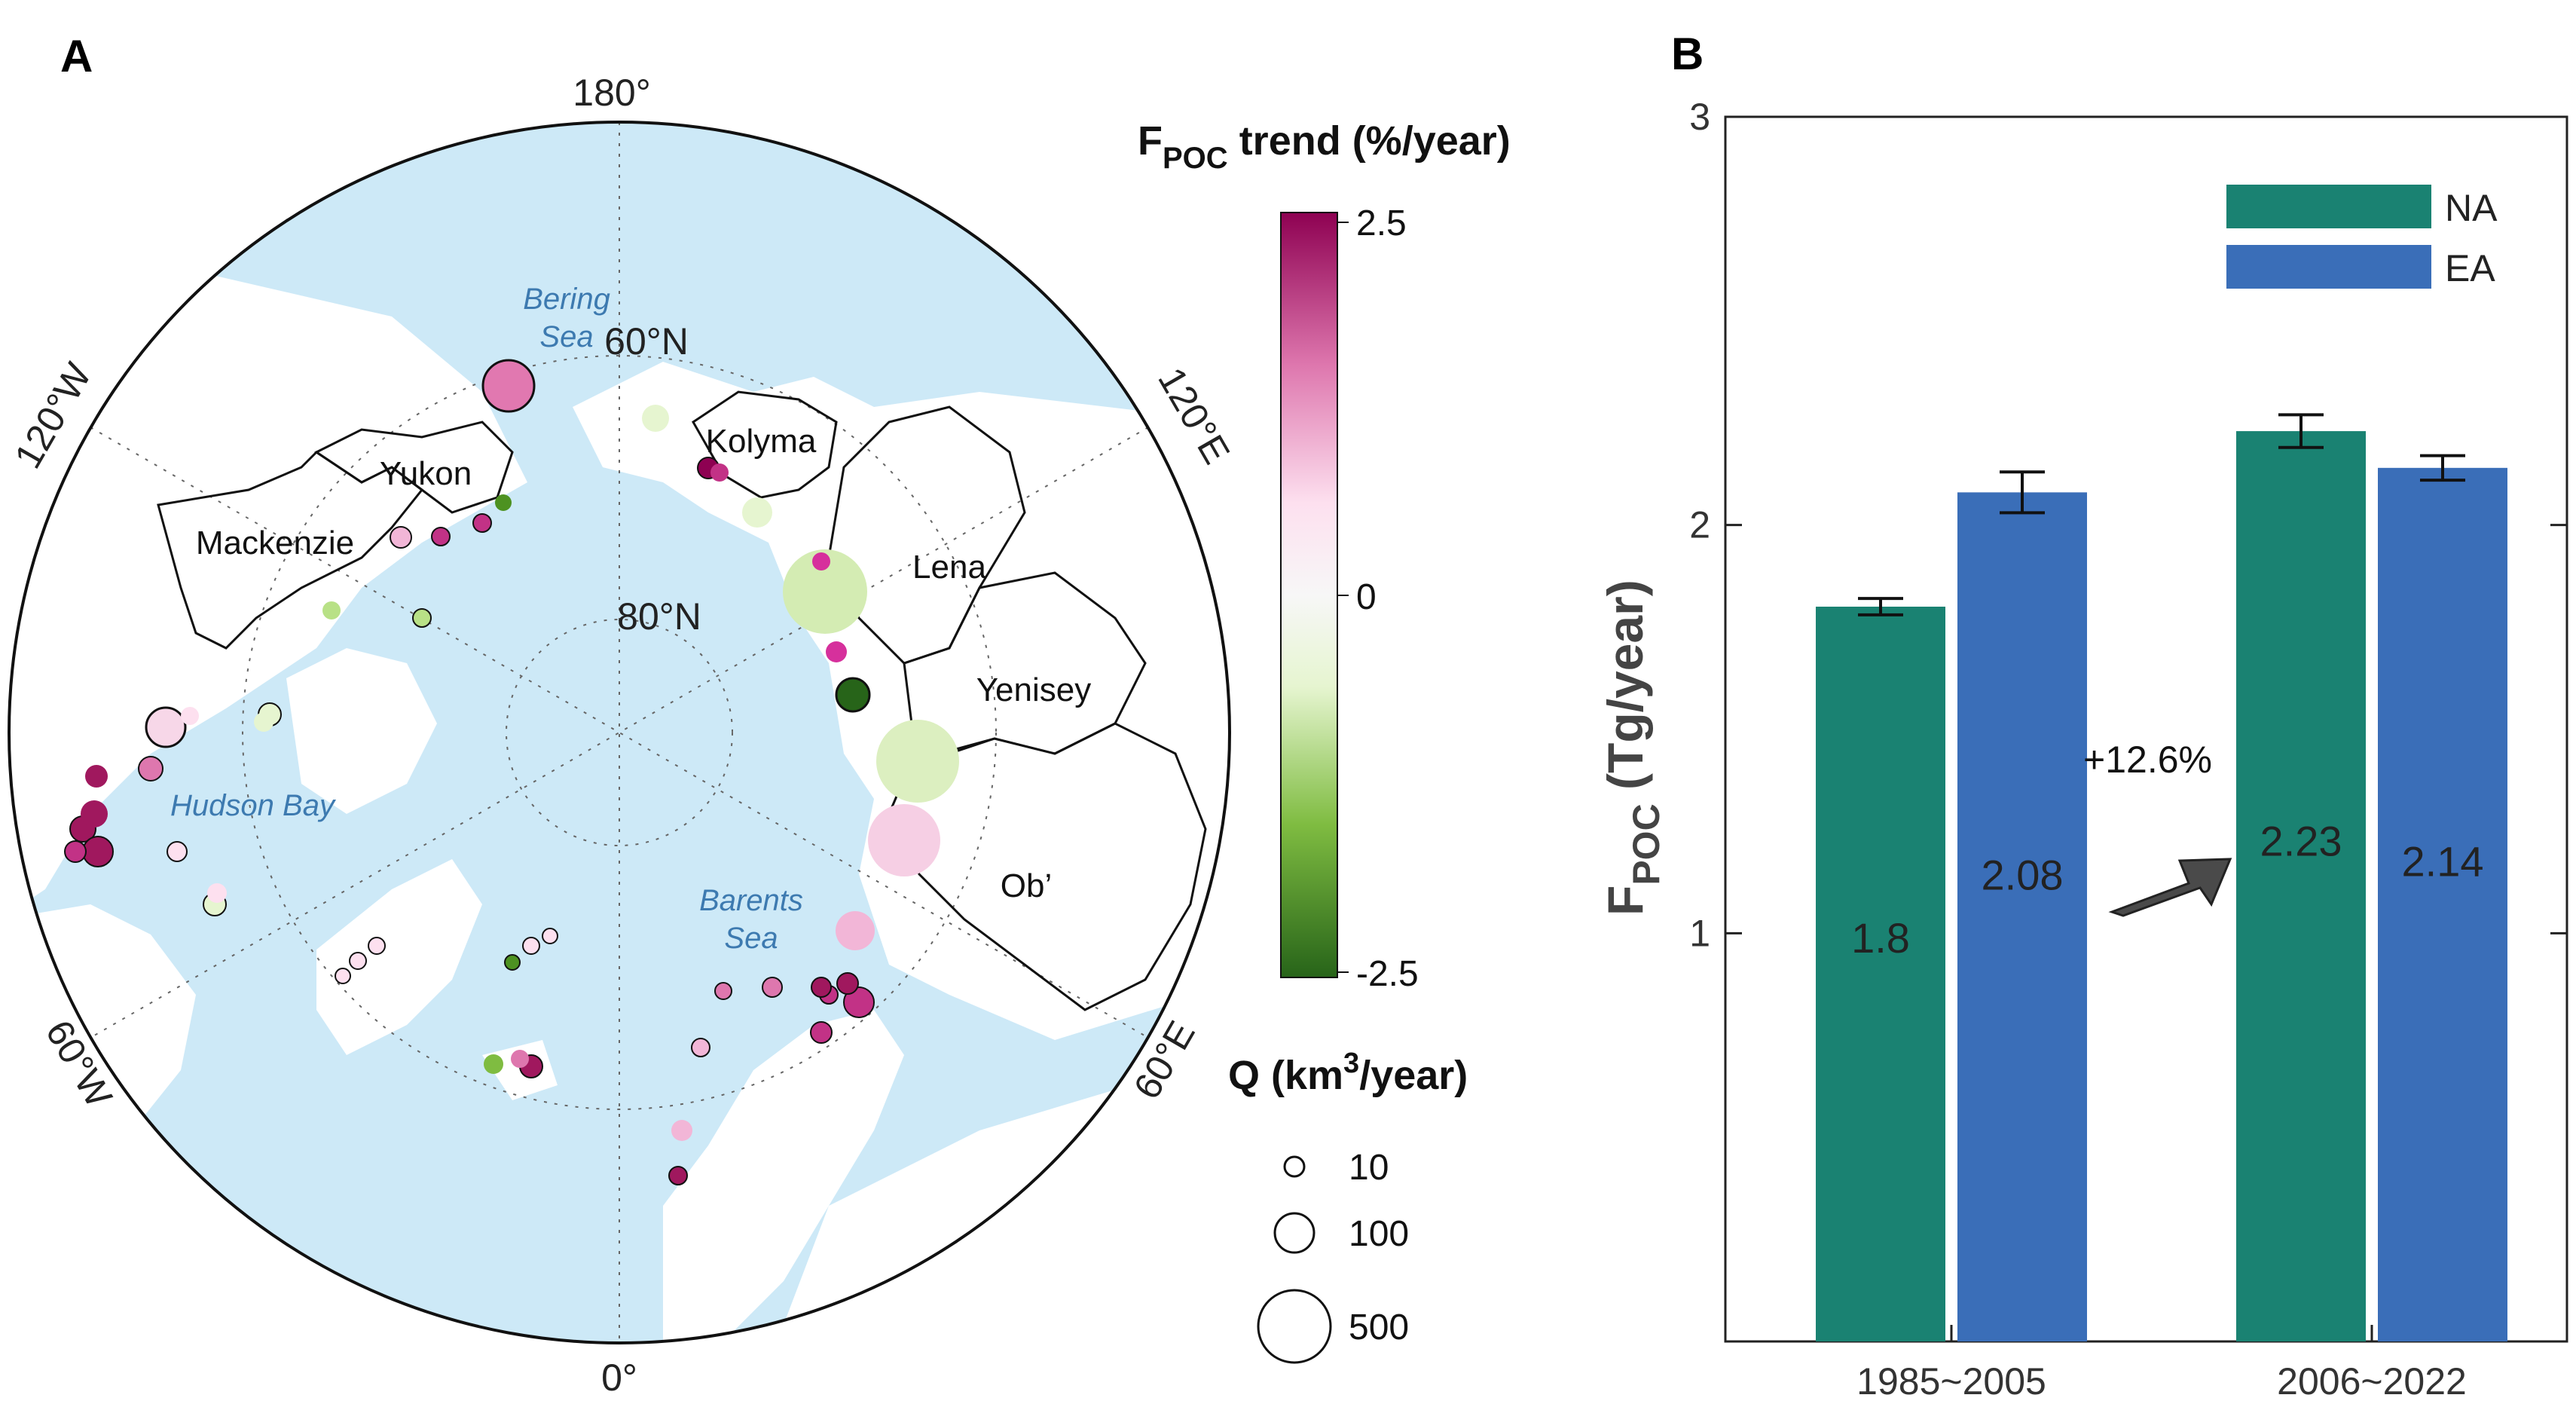  What do you see at coordinates (2362, 237) in the screenshot?
I see `chart-legend: NA EA` at bounding box center [2362, 237].